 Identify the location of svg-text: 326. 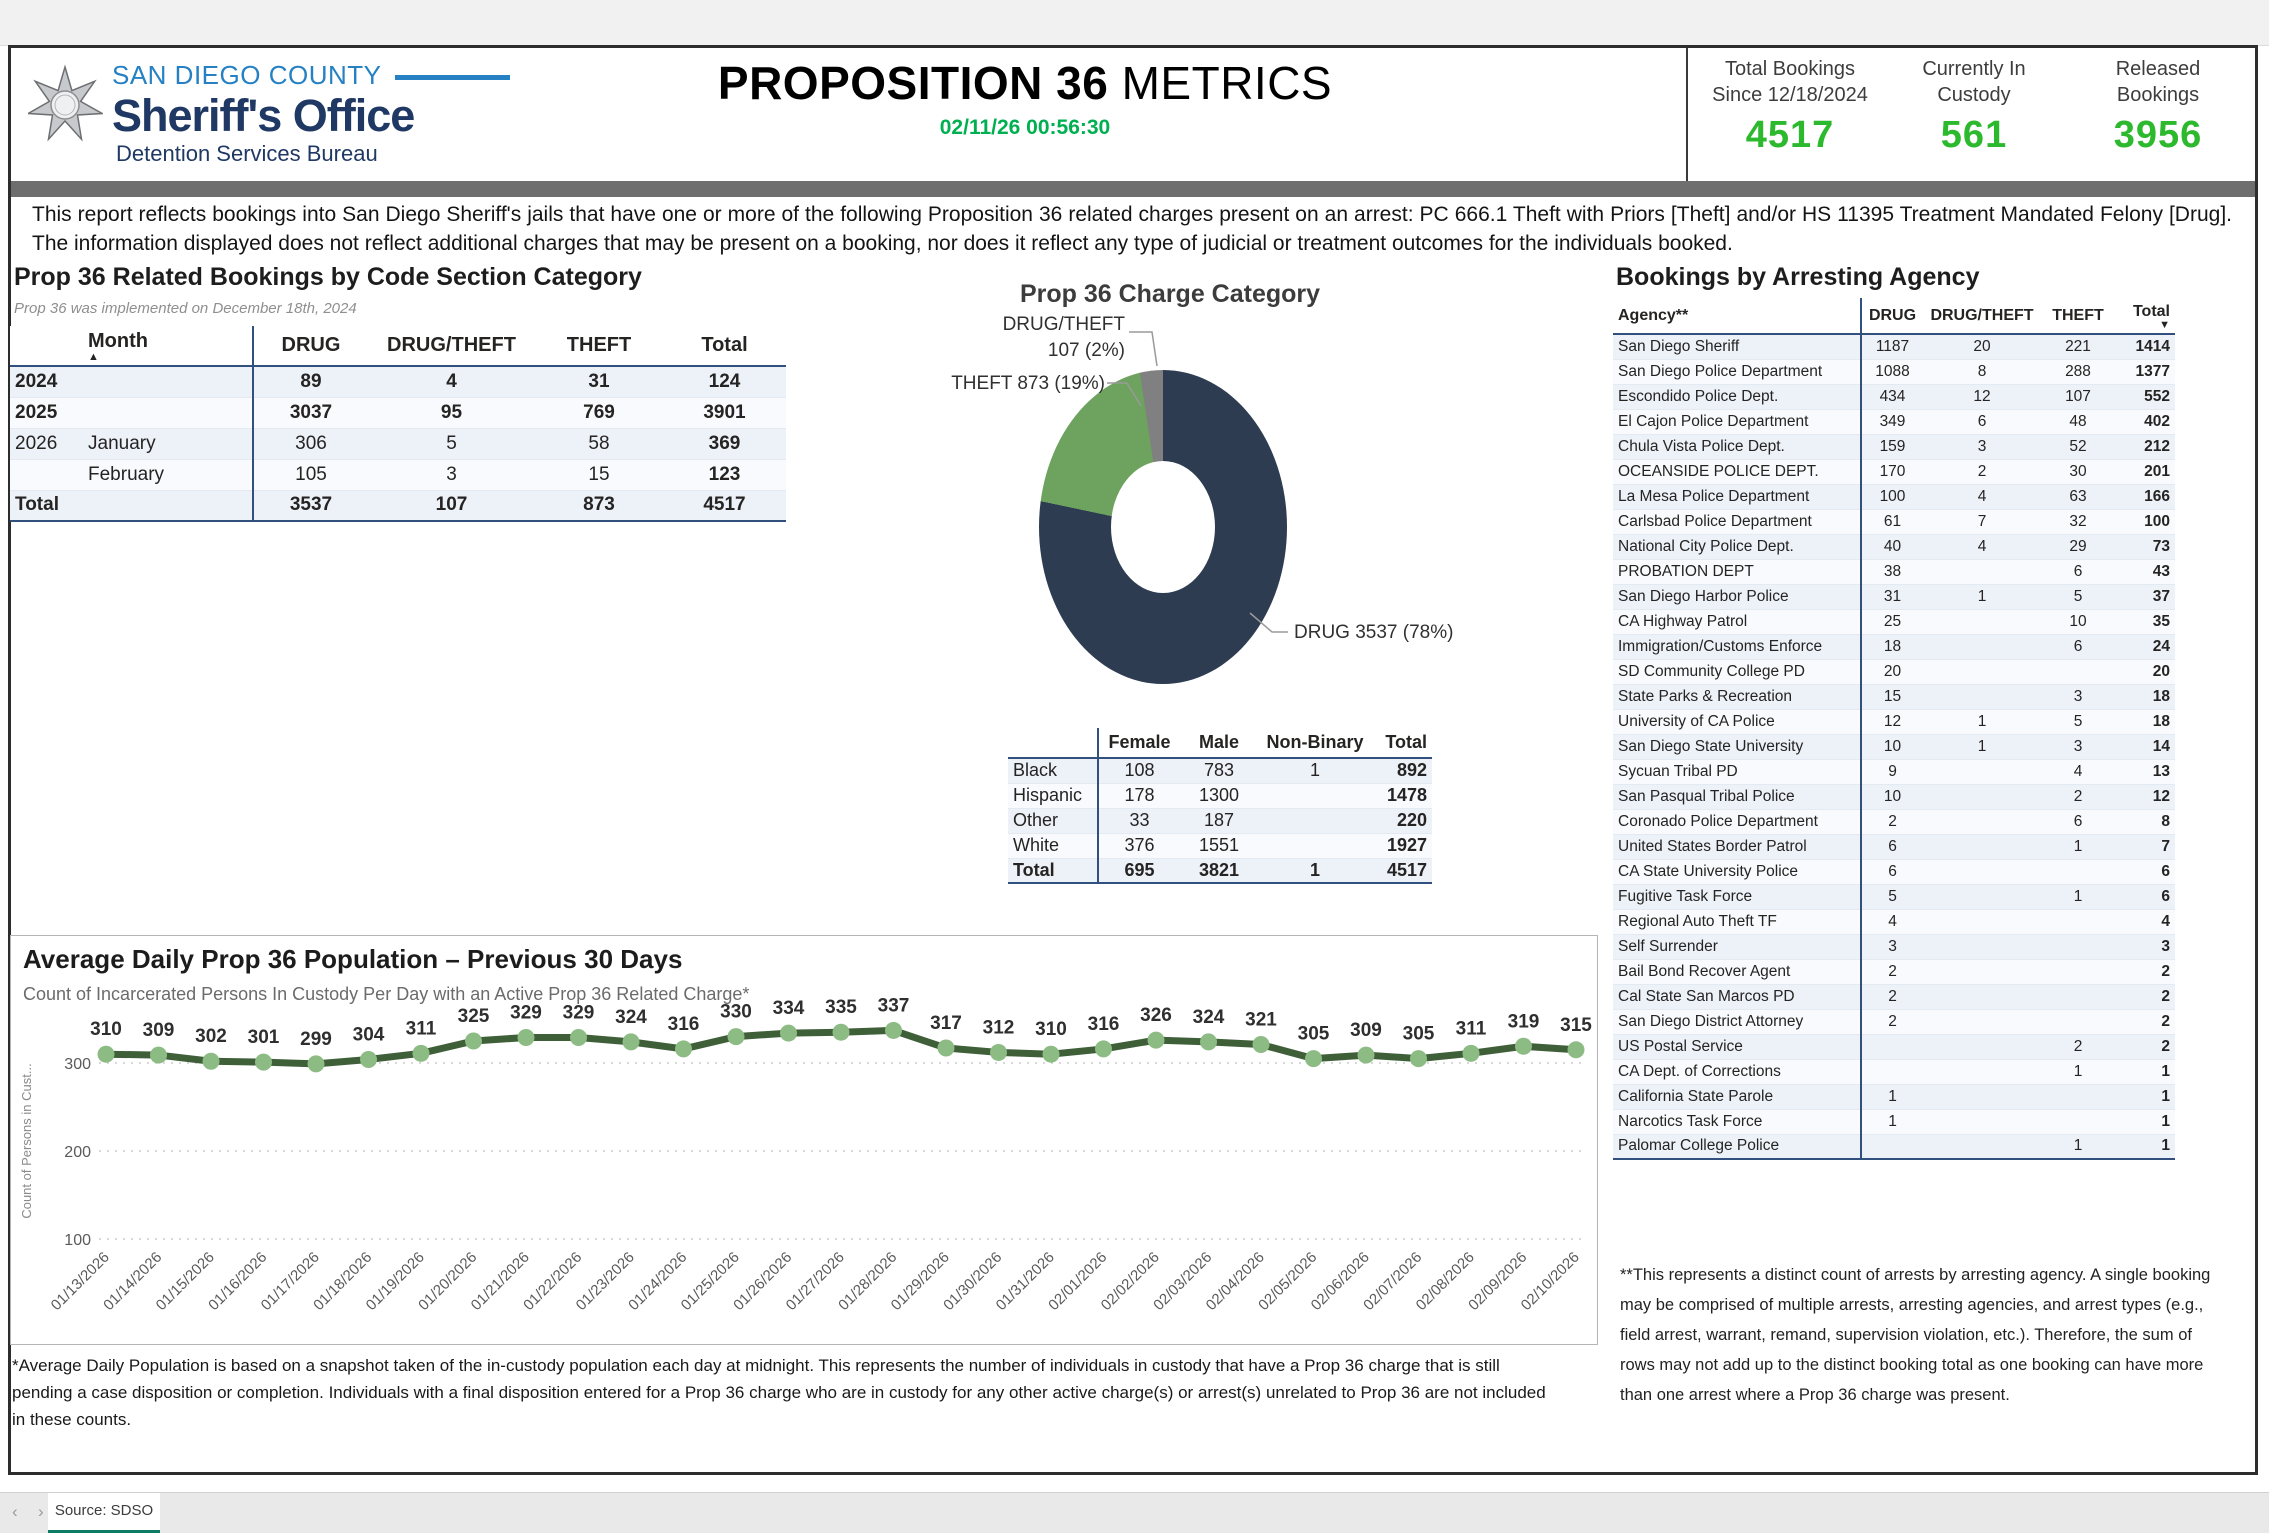
(1156, 1015).